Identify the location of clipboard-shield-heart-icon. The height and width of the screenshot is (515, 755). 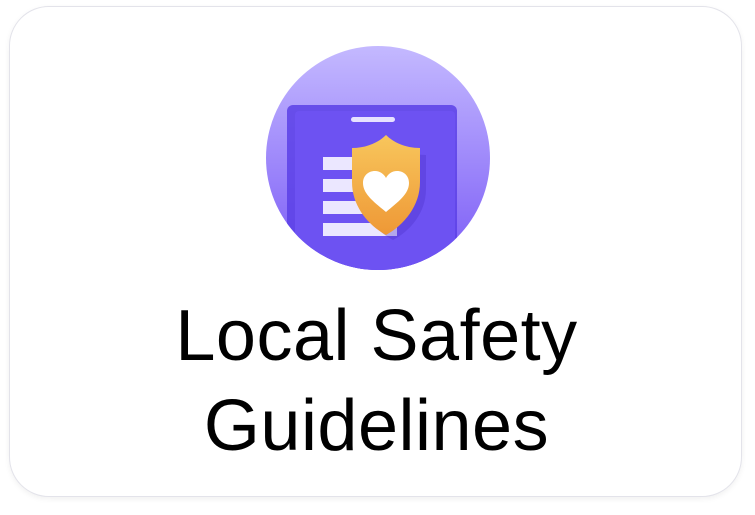
(378, 158).